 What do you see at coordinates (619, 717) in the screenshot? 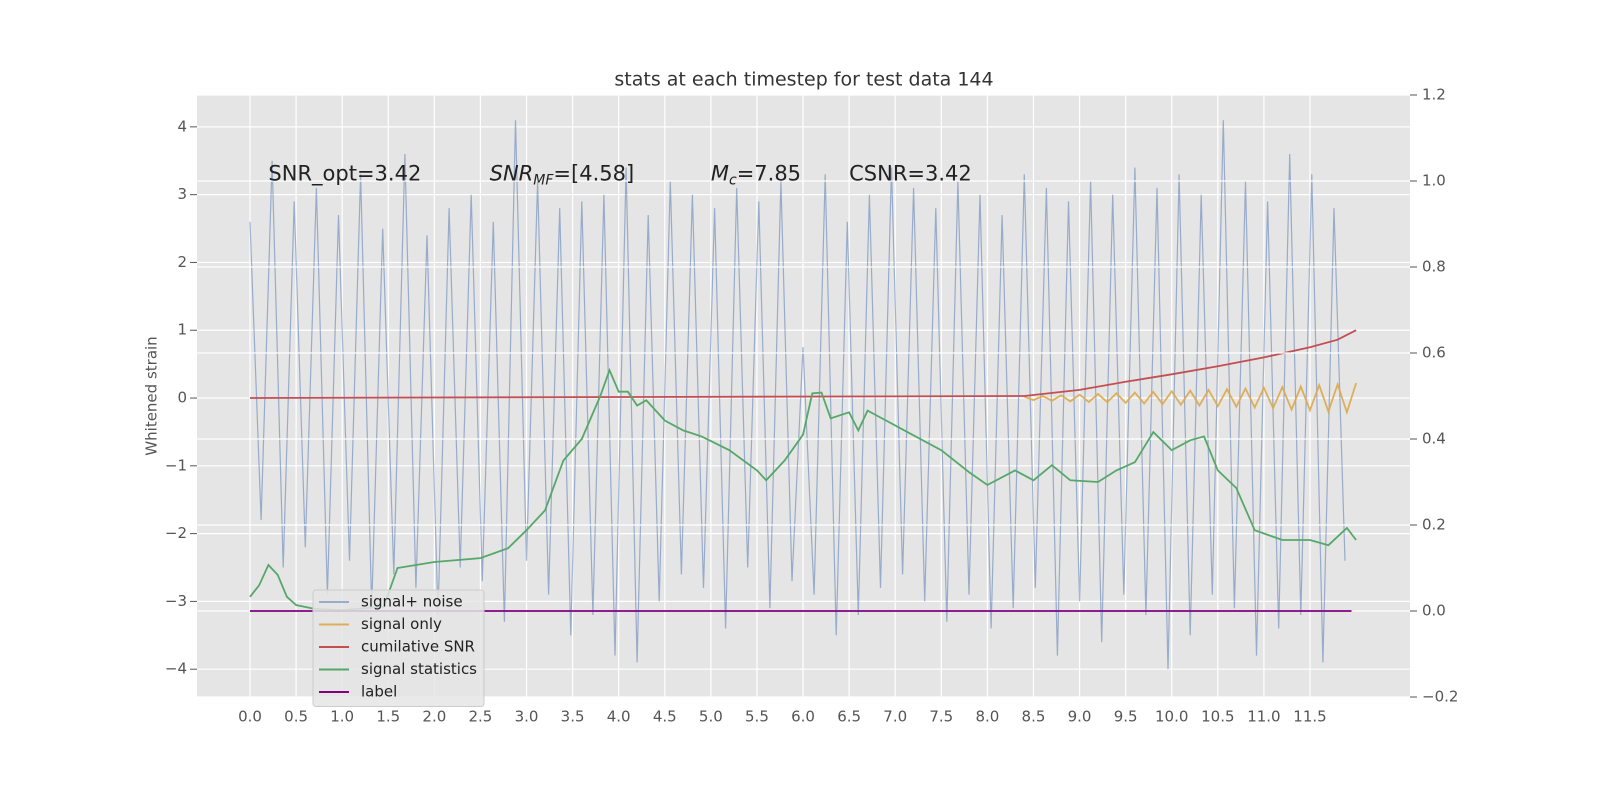
I see `x-tick-label: 4.0` at bounding box center [619, 717].